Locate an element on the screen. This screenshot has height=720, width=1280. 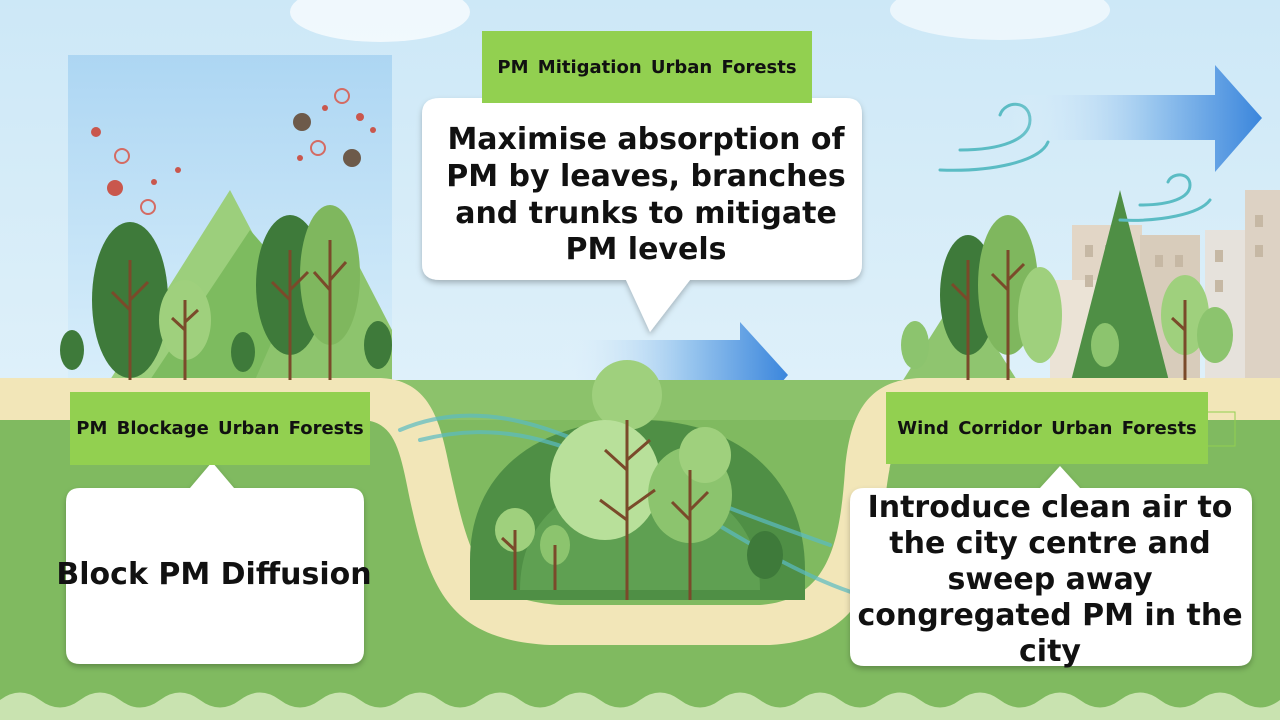
speech-bubble-mitigation is located at coordinates (642, 215).